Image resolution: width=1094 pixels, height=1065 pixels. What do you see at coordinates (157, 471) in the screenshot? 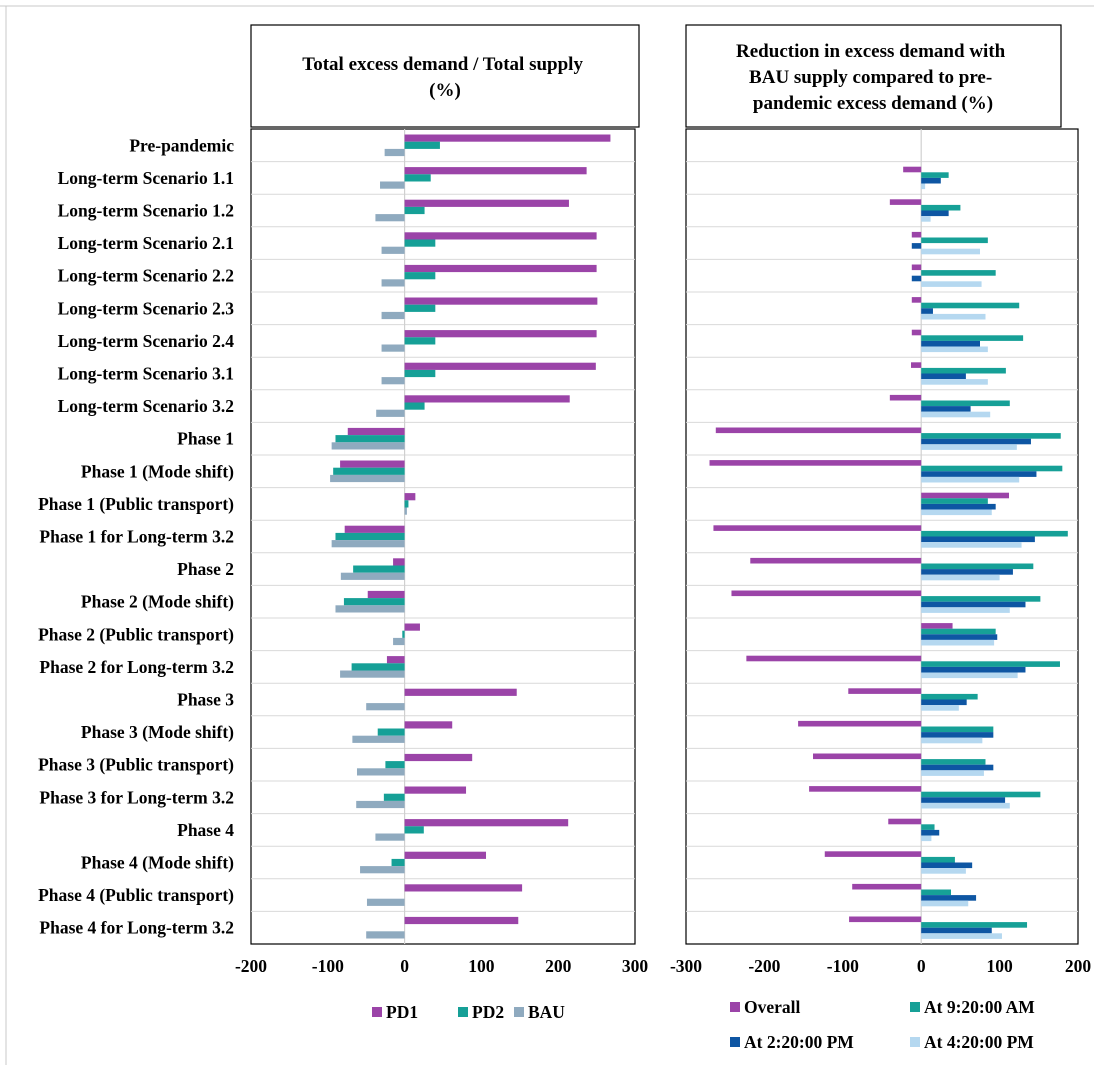
I see `row-label: Phase 1 (Mode shift)` at bounding box center [157, 471].